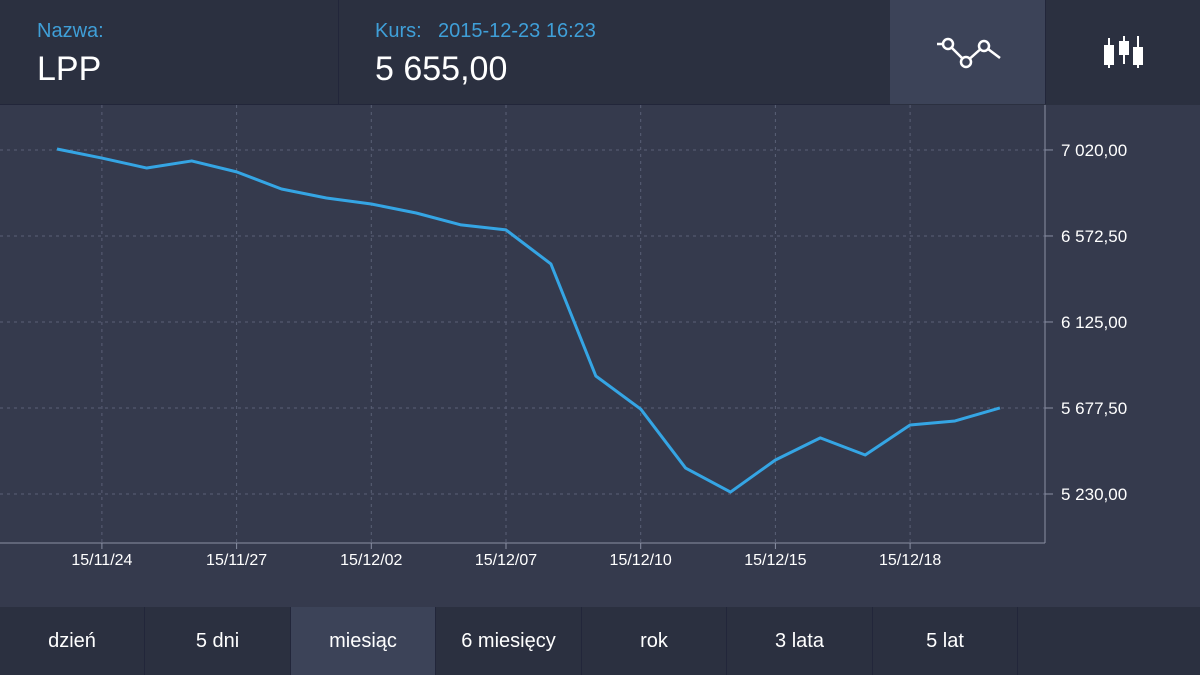 This screenshot has width=1200, height=675. What do you see at coordinates (72, 641) in the screenshot?
I see `range-tab: dzień` at bounding box center [72, 641].